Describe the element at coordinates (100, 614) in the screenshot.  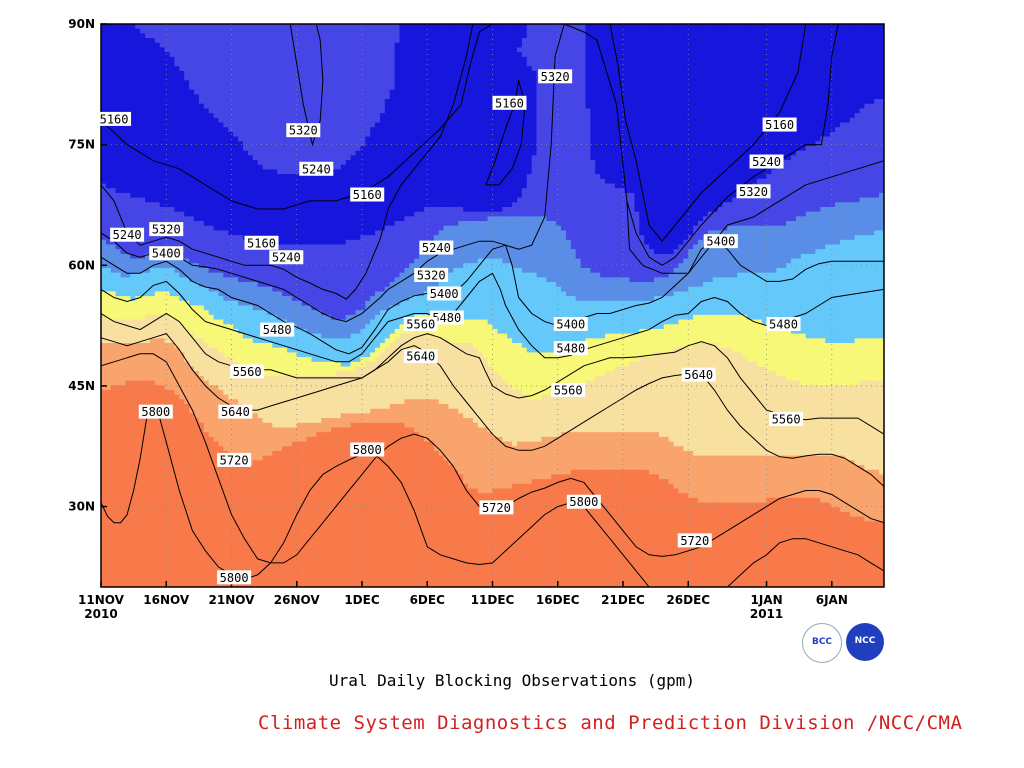
I see `x-tick-year: 2010` at that location.